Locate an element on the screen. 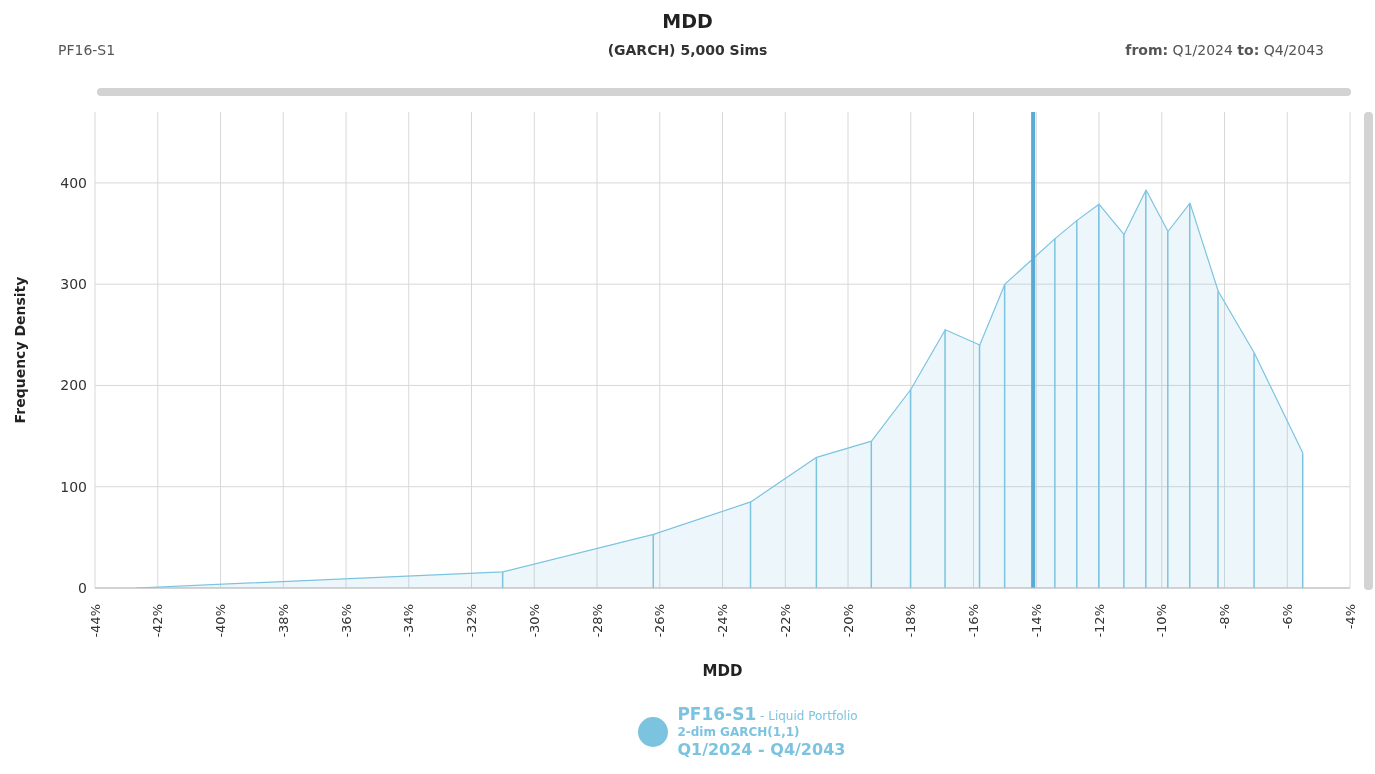  text: Q1/2024 - Q4/2043 is located at coordinates (762, 750).